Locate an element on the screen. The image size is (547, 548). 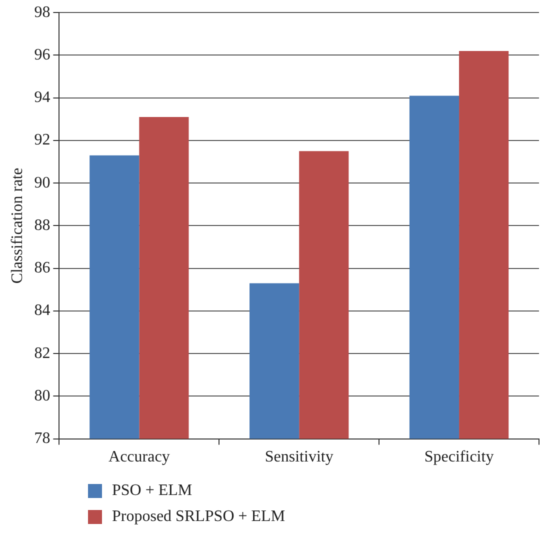
y-tick-label: 82 is located at coordinates (42, 353).